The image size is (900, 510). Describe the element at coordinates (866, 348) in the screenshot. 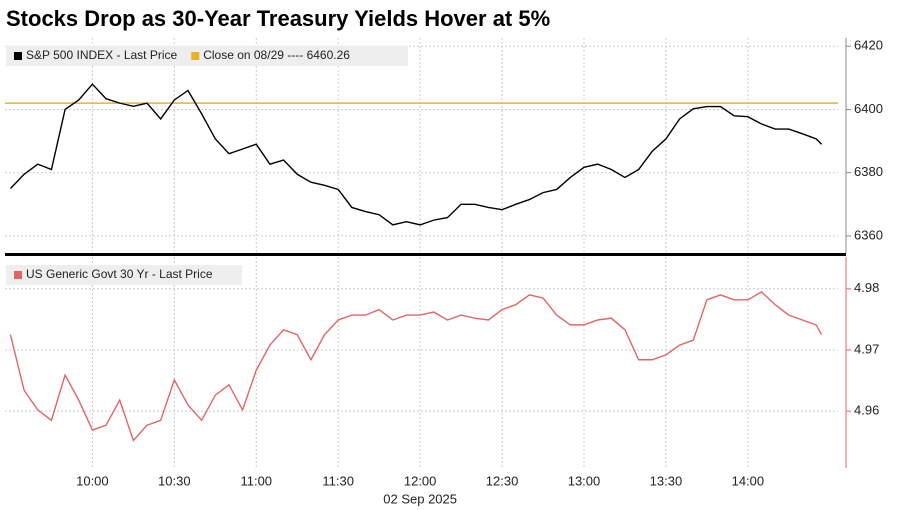

I see `y-tick-label: 4.97` at that location.